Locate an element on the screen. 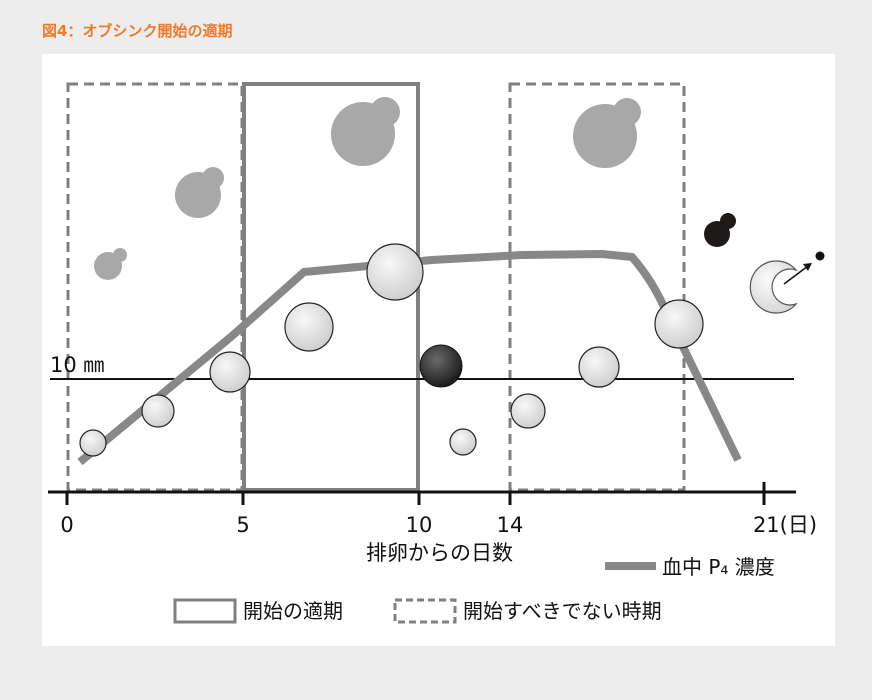 The width and height of the screenshot is (872, 700). follicle-day17 is located at coordinates (599, 367).